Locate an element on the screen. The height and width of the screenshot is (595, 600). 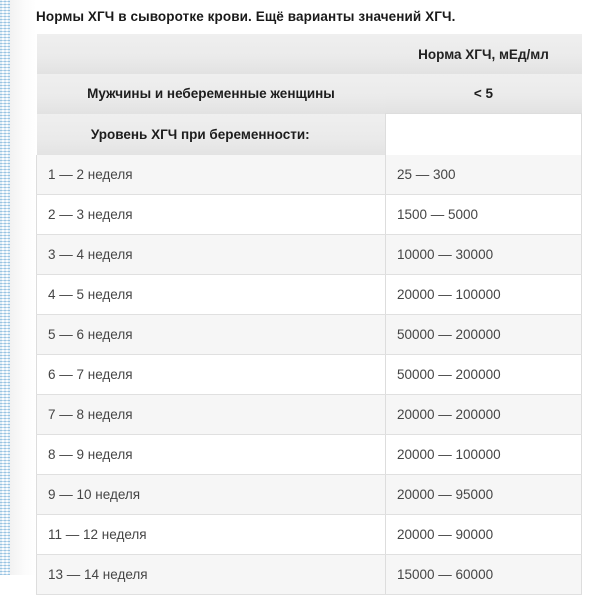
table-row: 8 — 9 неделя 20000 — 100000 is located at coordinates (309, 454).